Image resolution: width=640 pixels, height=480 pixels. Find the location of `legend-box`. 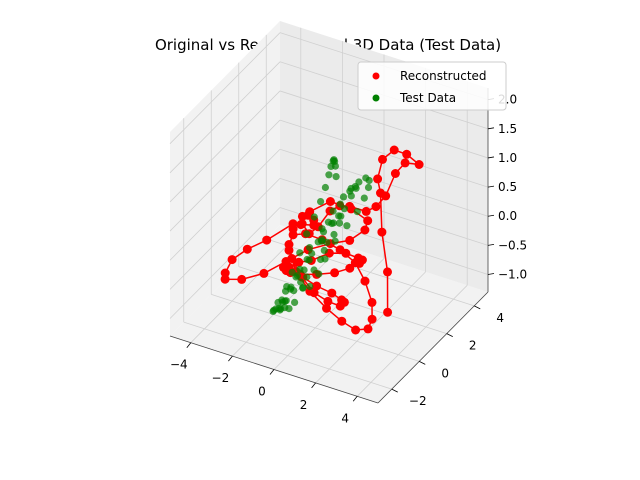

legend-box is located at coordinates (432, 86).